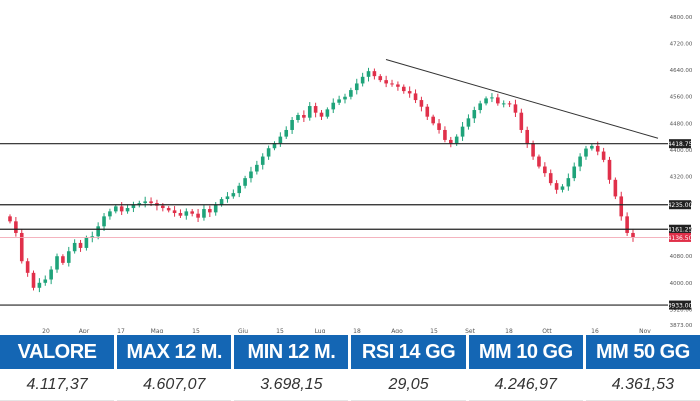 The height and width of the screenshot is (401, 700). Describe the element at coordinates (681, 98) in the screenshot. I see `price-tick-label: 4560.00` at that location.